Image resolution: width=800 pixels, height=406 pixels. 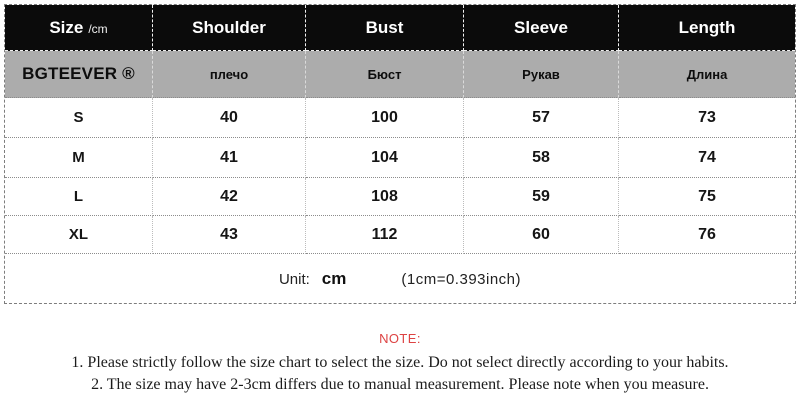 I want to click on col-header-shoulder: Shoulder, so click(x=229, y=28).